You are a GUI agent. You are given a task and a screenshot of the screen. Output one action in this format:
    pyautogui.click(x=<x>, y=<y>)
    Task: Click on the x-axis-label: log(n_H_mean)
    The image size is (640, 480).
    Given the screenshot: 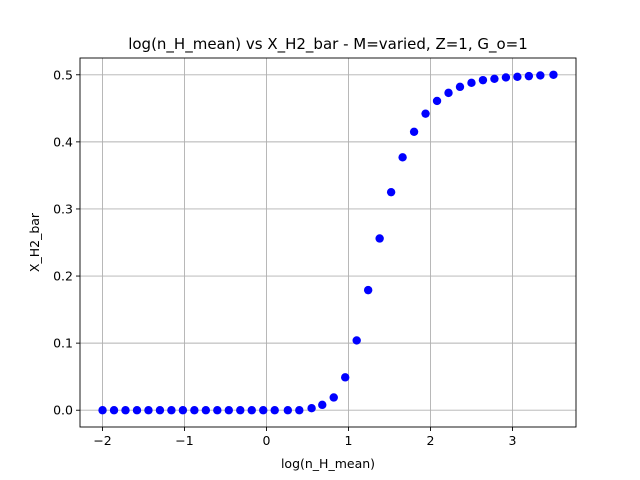 What is the action you would take?
    pyautogui.click(x=328, y=463)
    